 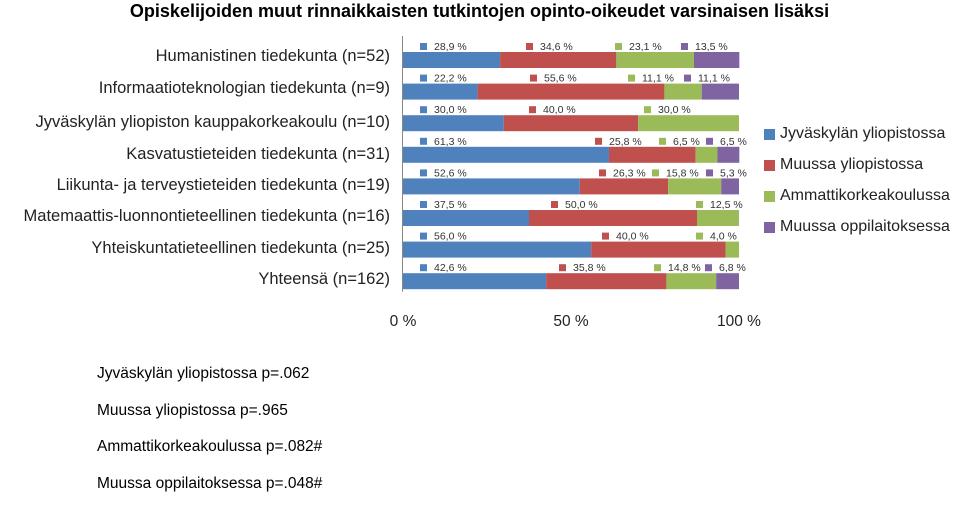 I want to click on legend-item-other-university: Muussa yliopistossa, so click(x=857, y=166).